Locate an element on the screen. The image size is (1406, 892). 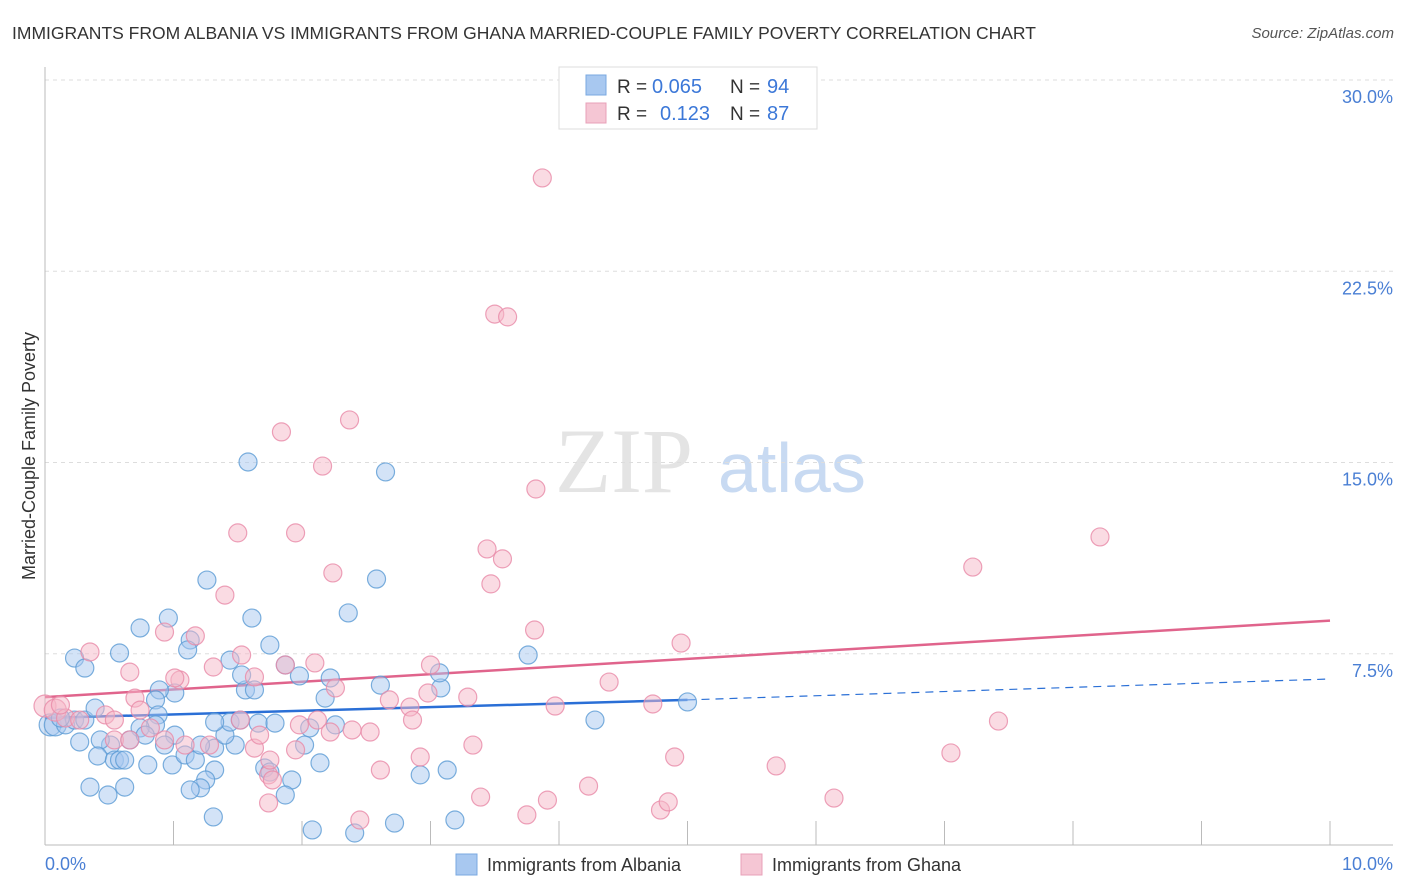
n-value-ghana: 87 is located at coordinates (778, 114).